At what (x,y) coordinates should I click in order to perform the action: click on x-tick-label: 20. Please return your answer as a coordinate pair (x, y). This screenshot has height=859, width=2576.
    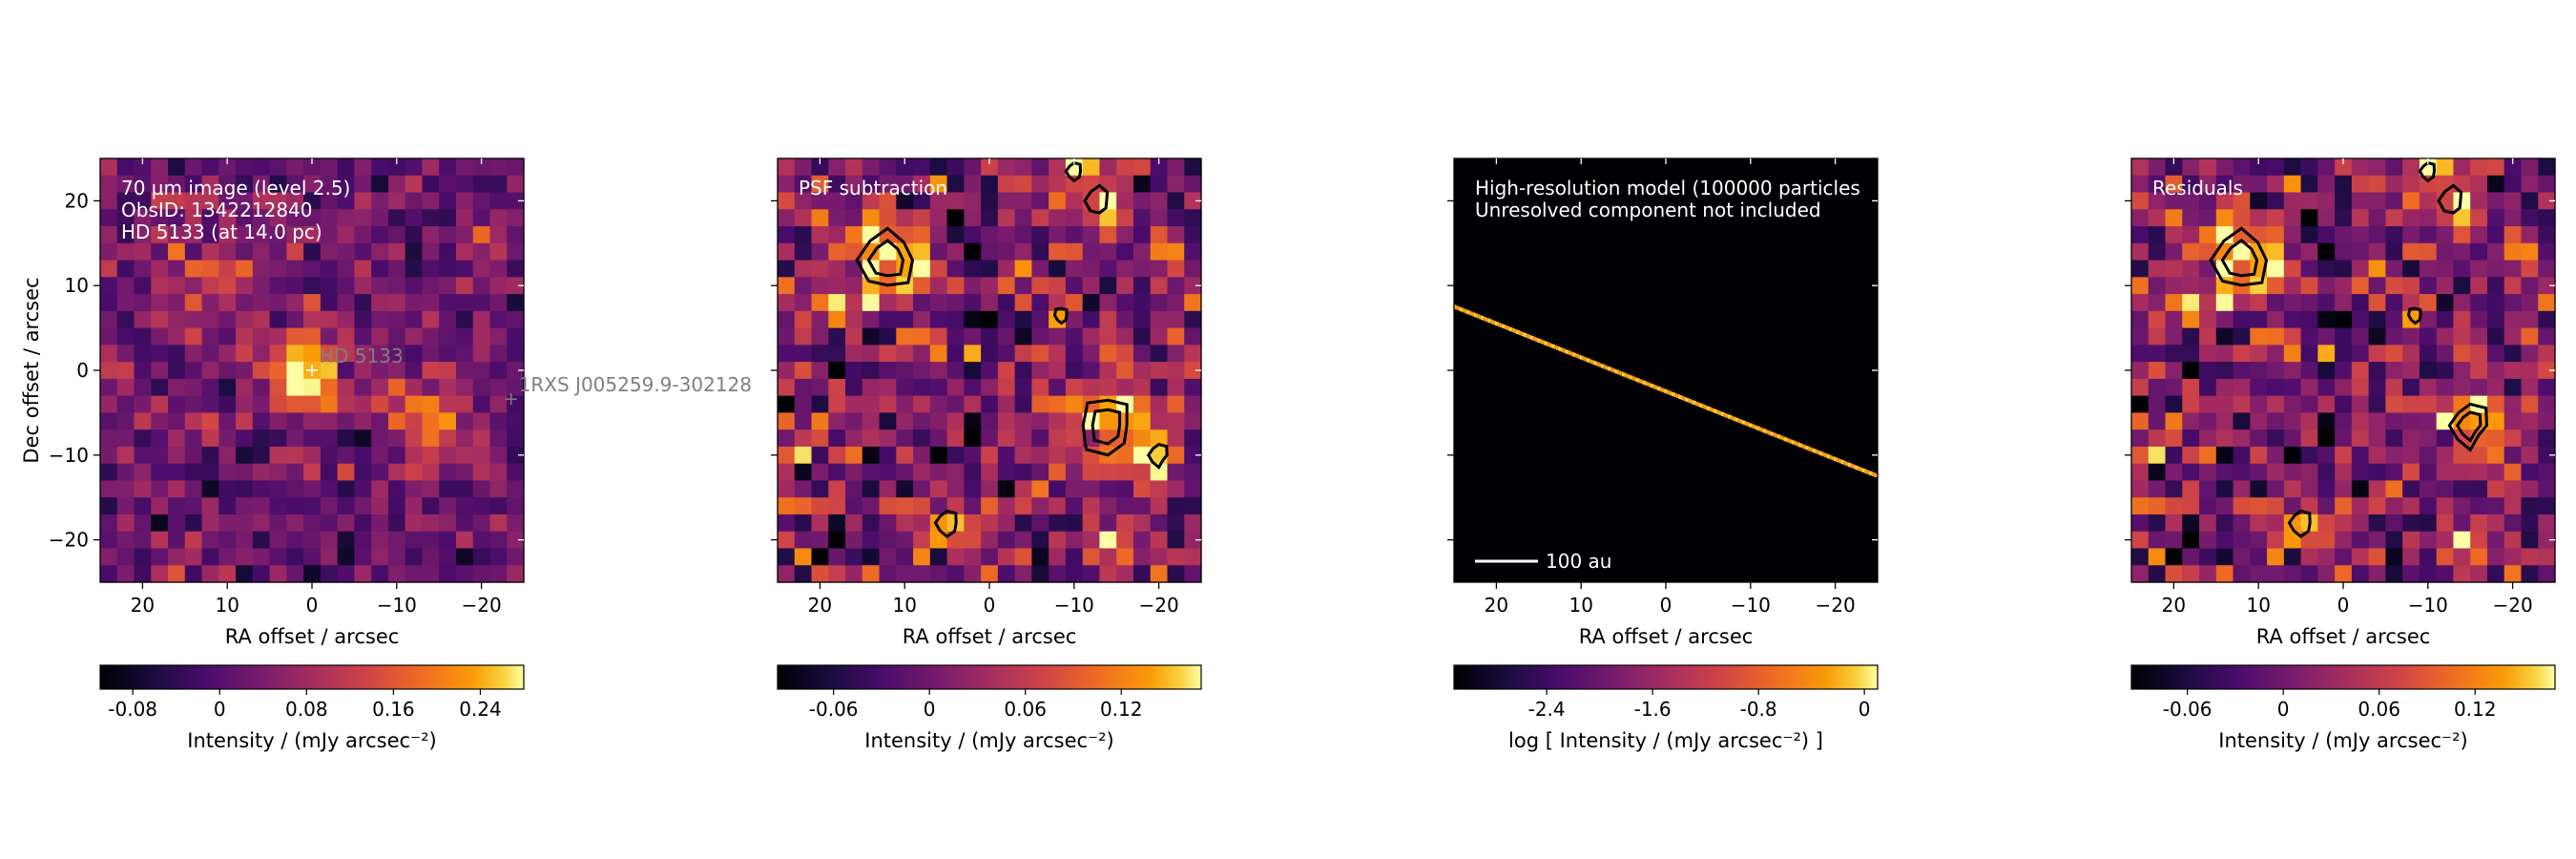
    Looking at the image, I should click on (143, 605).